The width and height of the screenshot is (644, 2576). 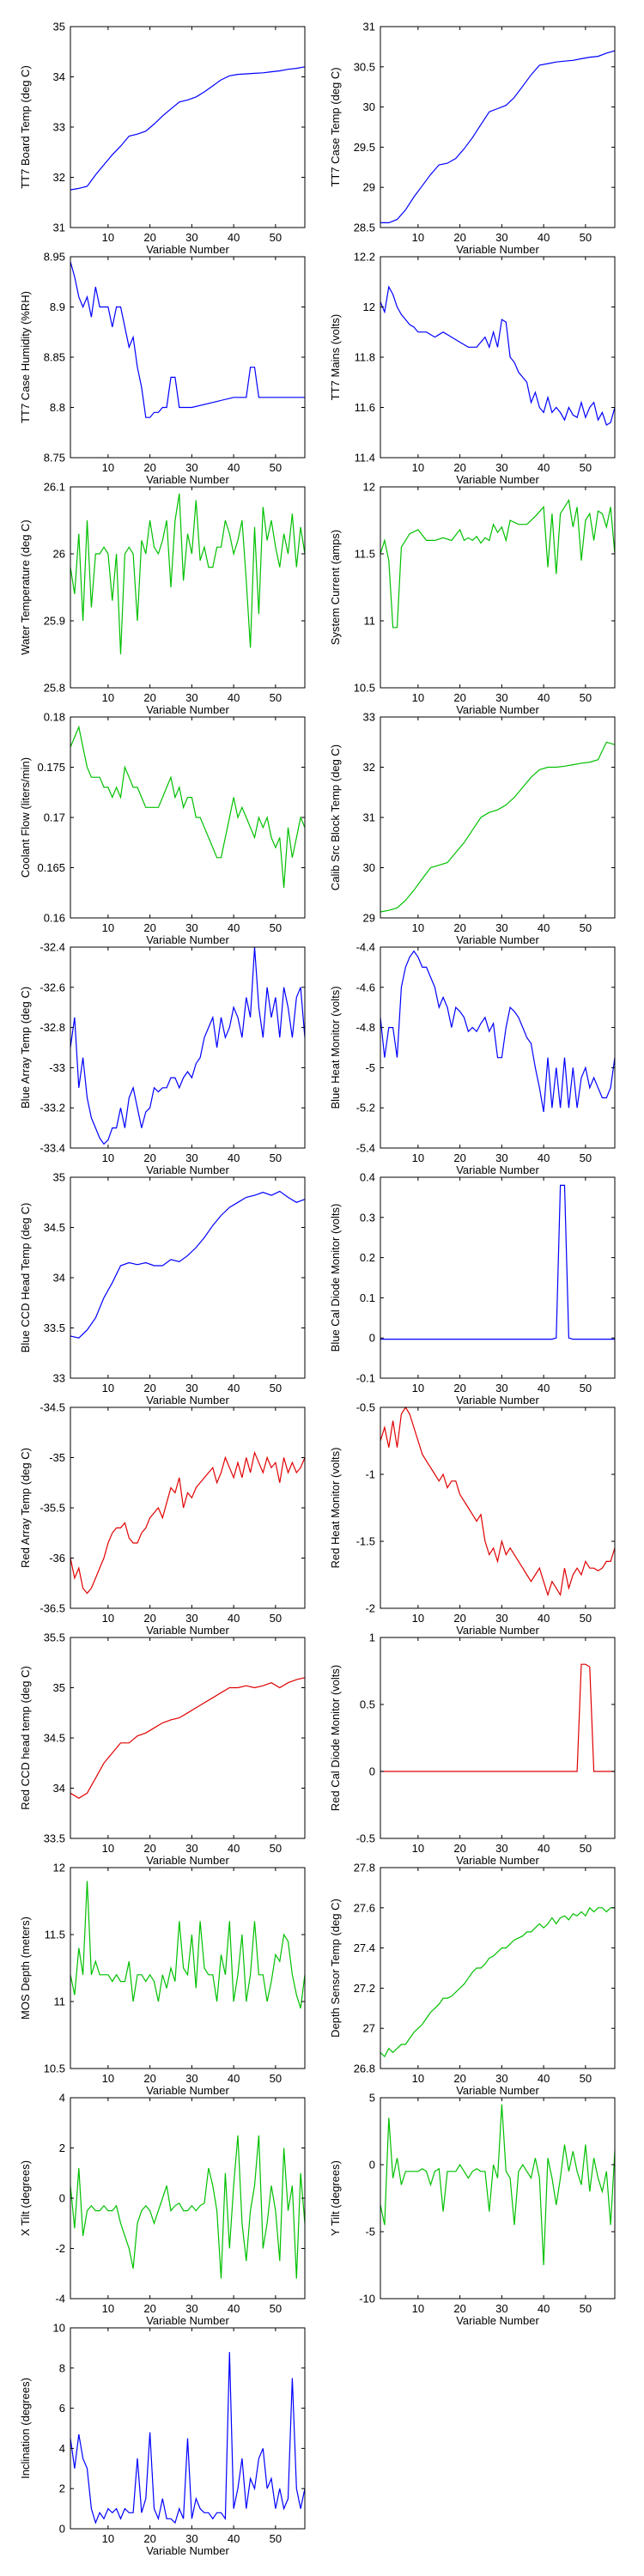 What do you see at coordinates (365, 228) in the screenshot?
I see `y-tick-label: 28.5` at bounding box center [365, 228].